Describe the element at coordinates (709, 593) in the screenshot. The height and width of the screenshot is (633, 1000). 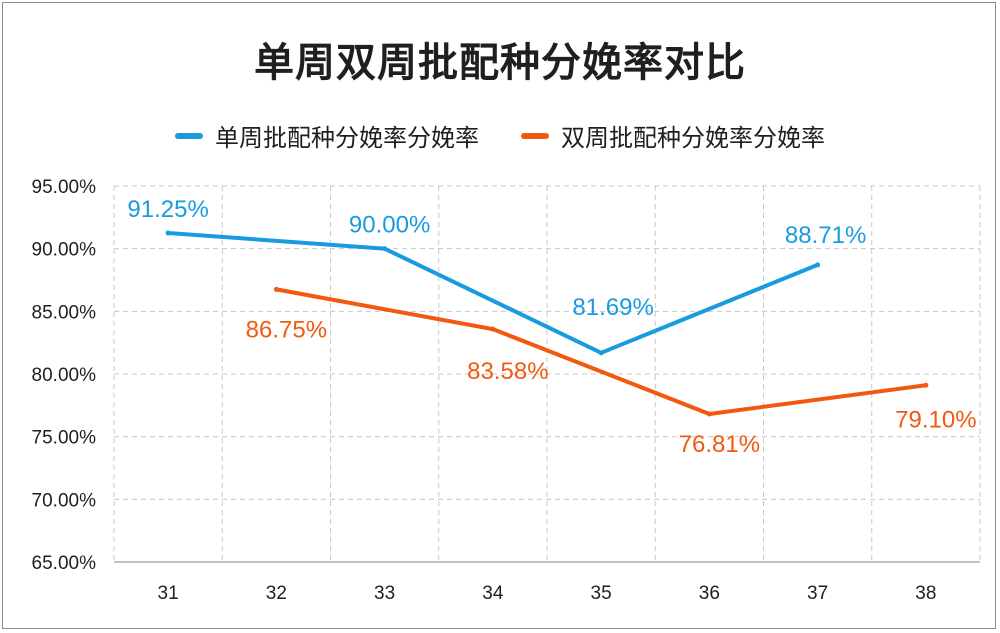
I see `x-tick-label: 36` at that location.